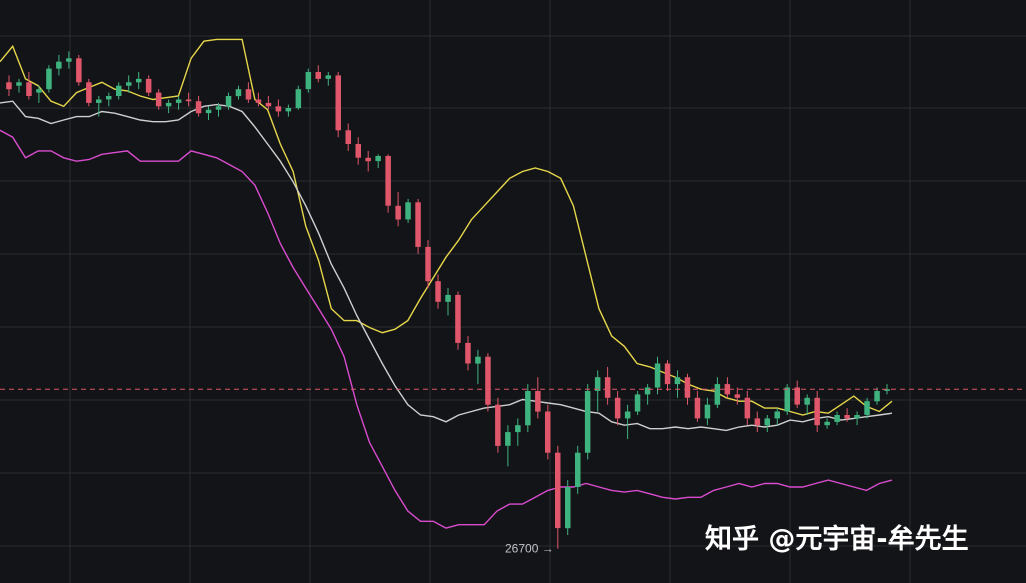  I want to click on low-price-annotation: 26700 →, so click(529, 549).